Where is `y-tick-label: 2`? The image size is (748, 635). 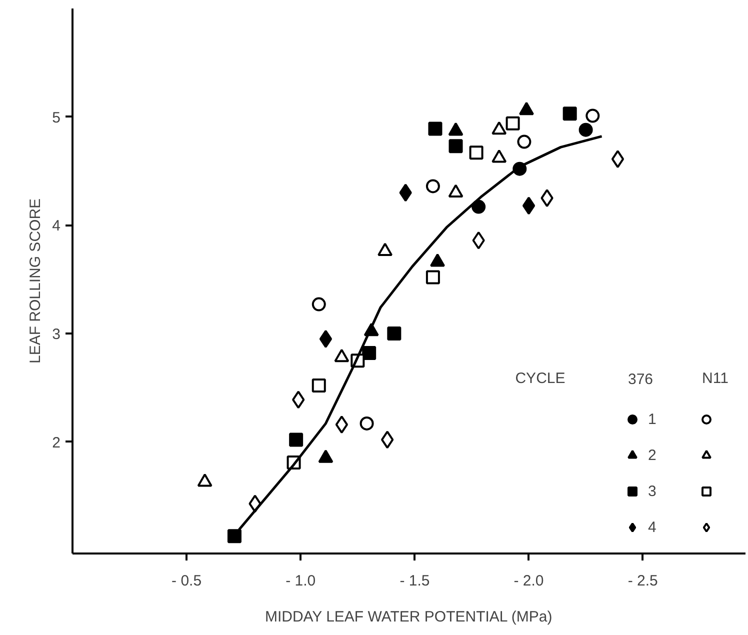 y-tick-label: 2 is located at coordinates (56, 443).